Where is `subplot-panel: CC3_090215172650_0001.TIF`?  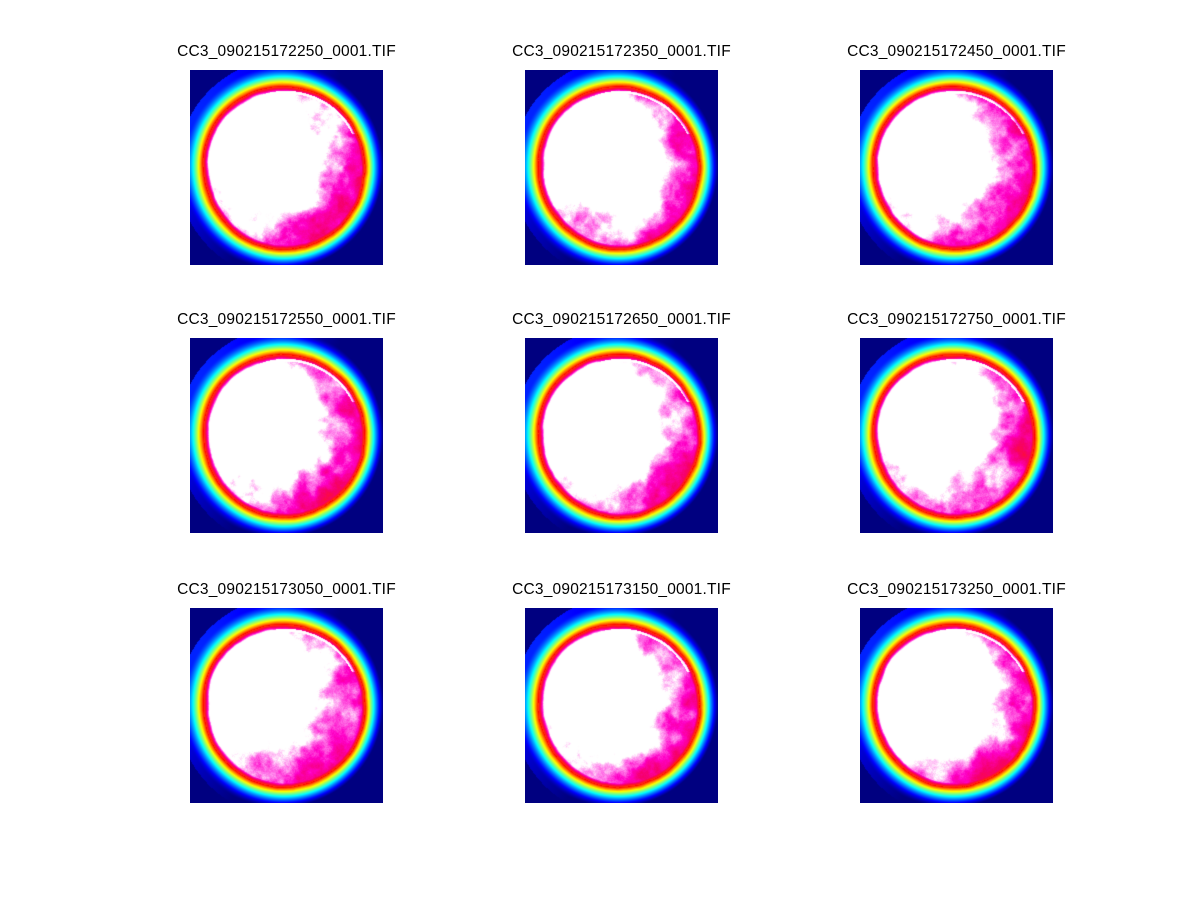 subplot-panel: CC3_090215172650_0001.TIF is located at coordinates (621, 422).